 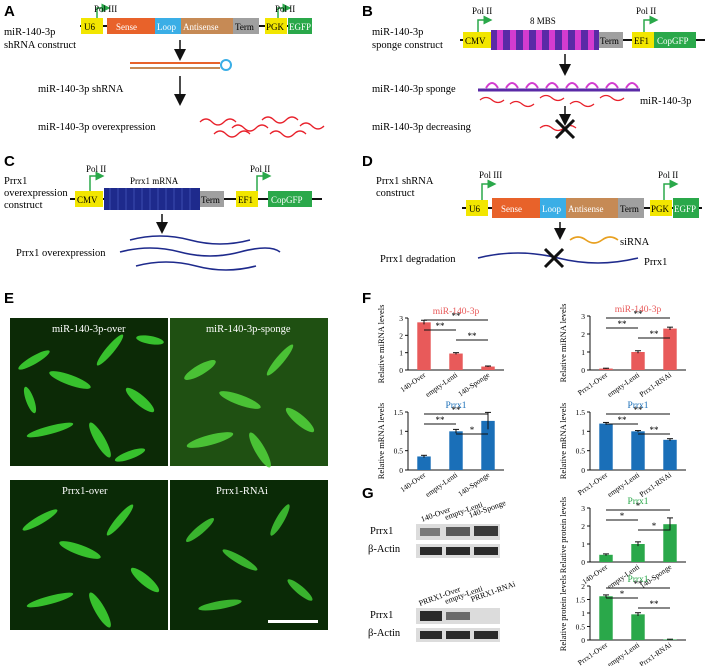 I want to click on shrna-loop-icon, so click(x=226, y=65).